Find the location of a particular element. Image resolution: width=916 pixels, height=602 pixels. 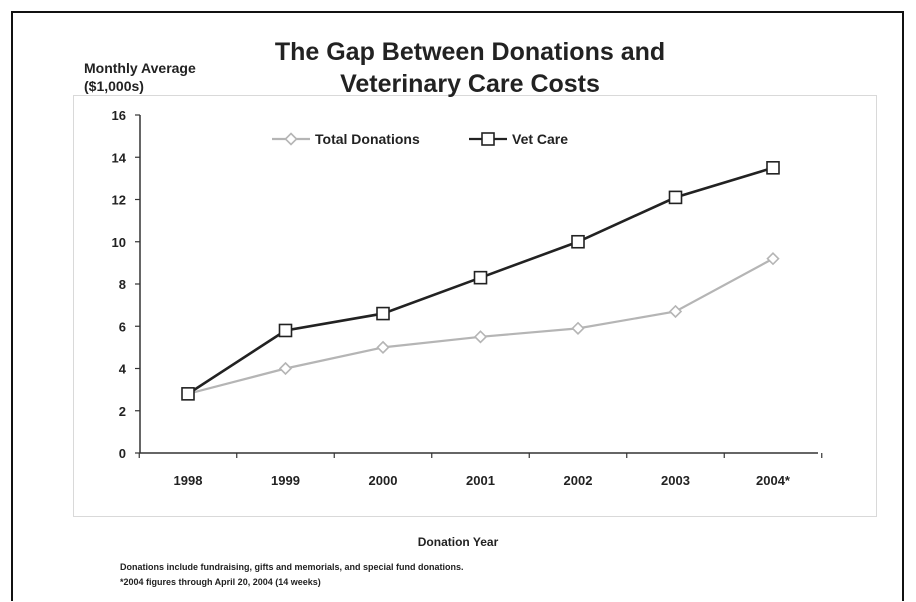

y-tick-label: 4 is located at coordinates (123, 369).